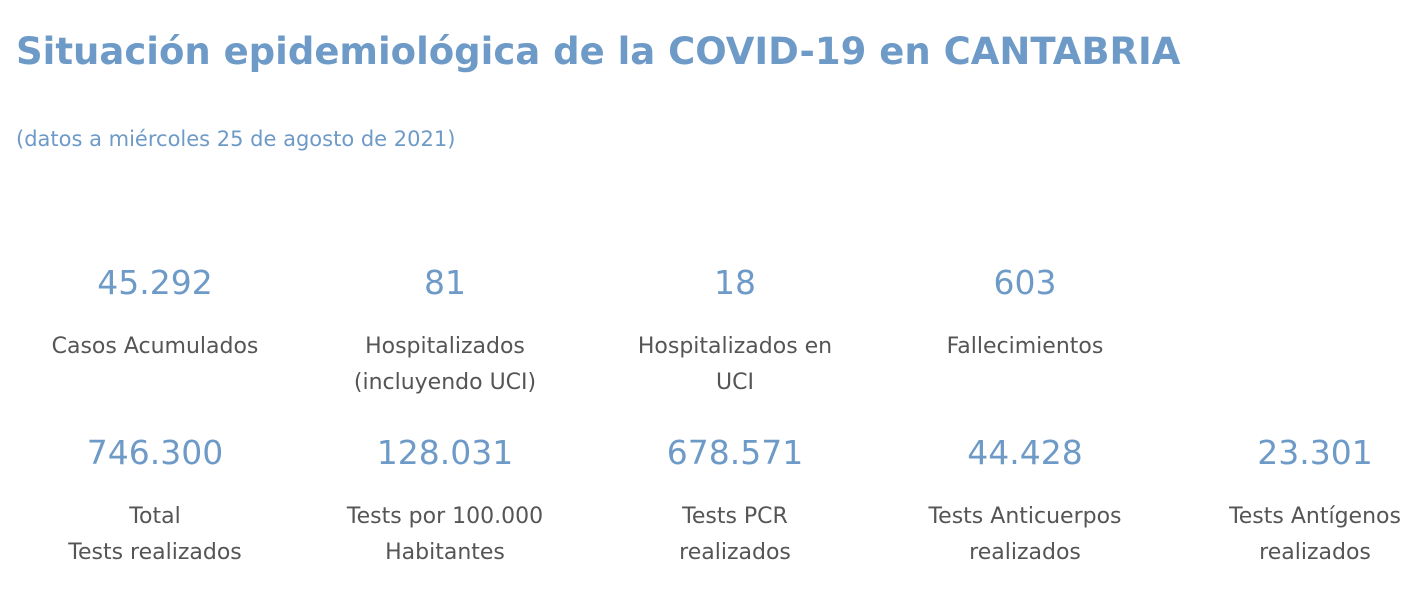 This screenshot has width=1428, height=604. What do you see at coordinates (445, 382) in the screenshot?
I see `stat-label-line: (incluyendo UCI)` at bounding box center [445, 382].